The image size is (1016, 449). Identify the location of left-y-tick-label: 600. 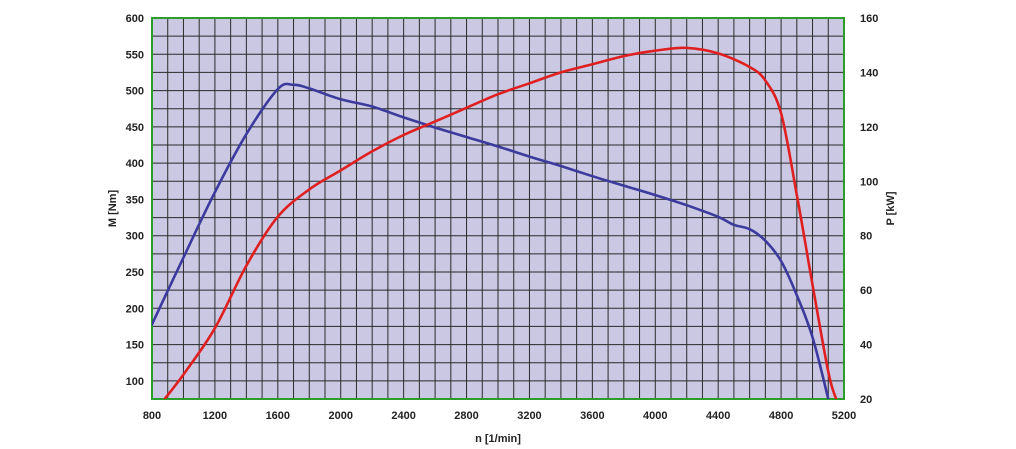
(135, 19).